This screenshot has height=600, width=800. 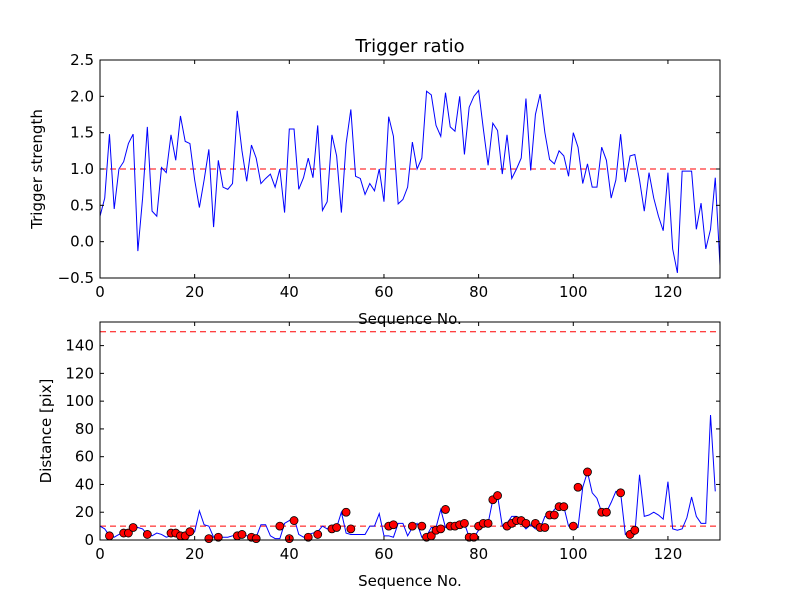 What do you see at coordinates (82, 242) in the screenshot?
I see `y-tick-label: 0.0` at bounding box center [82, 242].